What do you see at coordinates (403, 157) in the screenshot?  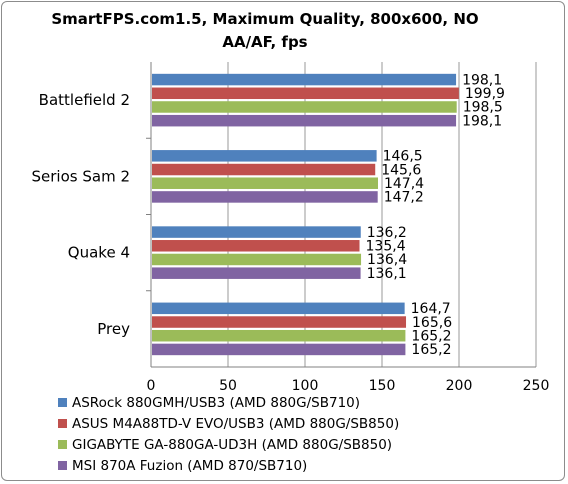 I see `data-label: 146,5` at bounding box center [403, 157].